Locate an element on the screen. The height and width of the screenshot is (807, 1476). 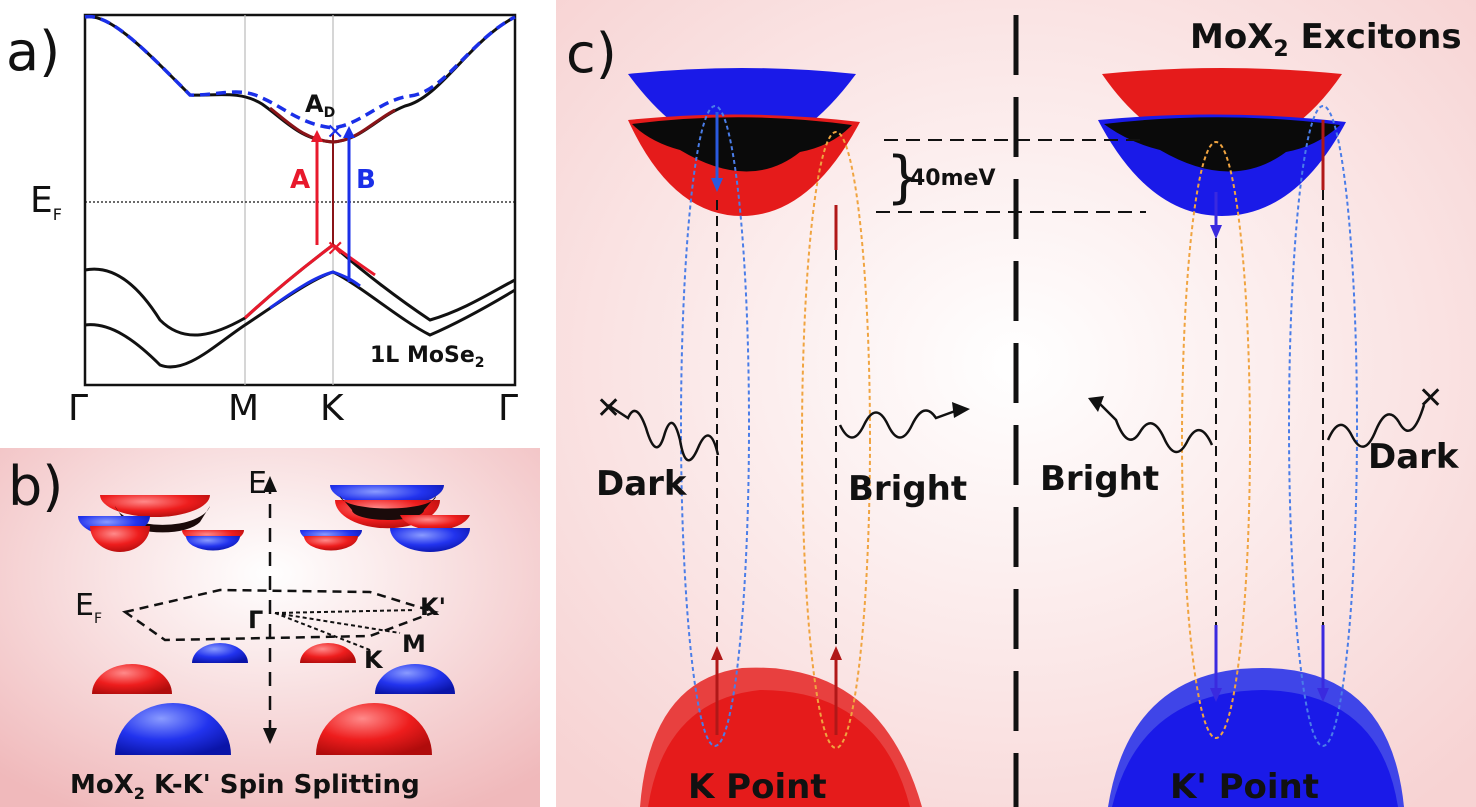
a-arrowhead is located at coordinates (317, 136).